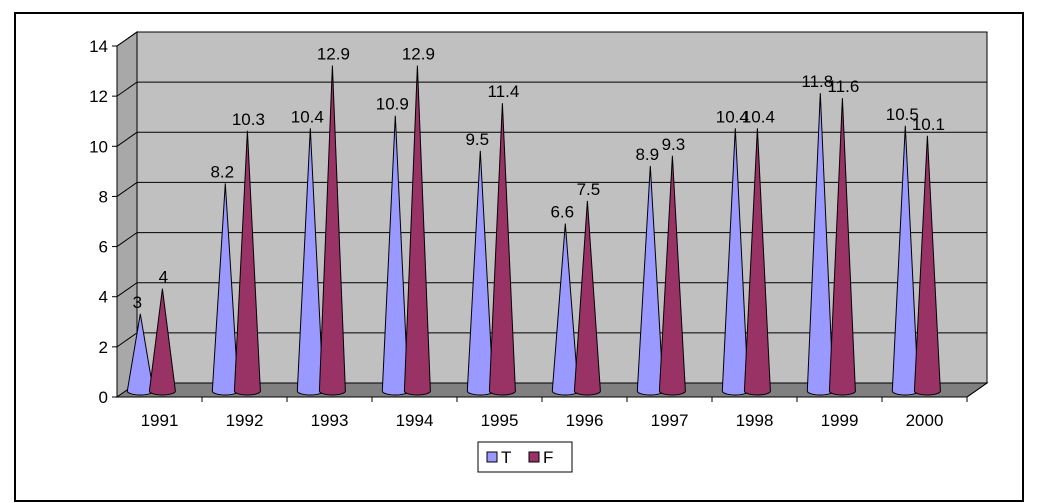 This screenshot has height=503, width=1040. I want to click on data-label: 4, so click(163, 277).